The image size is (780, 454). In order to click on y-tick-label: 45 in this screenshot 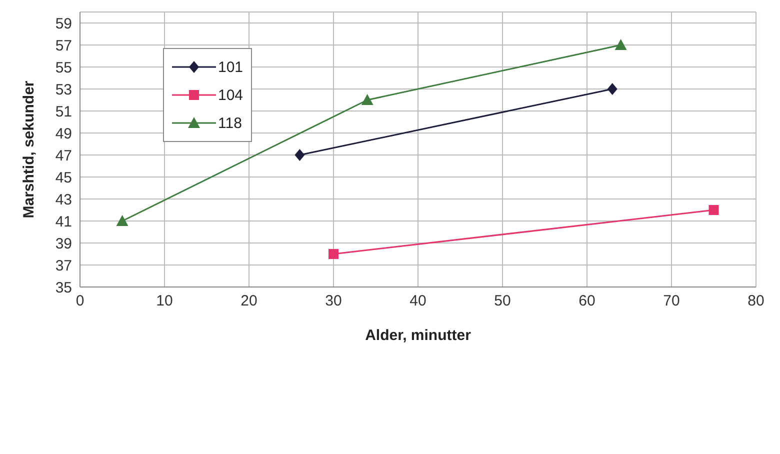, I will do `click(63, 177)`.